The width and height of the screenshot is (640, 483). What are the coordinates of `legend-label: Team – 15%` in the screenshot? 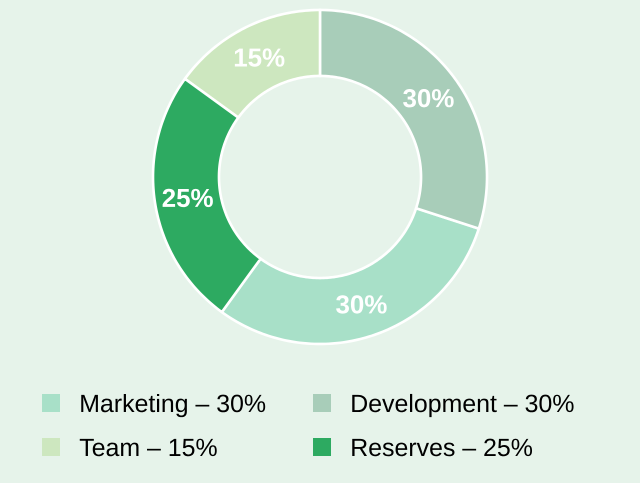 It's located at (148, 447).